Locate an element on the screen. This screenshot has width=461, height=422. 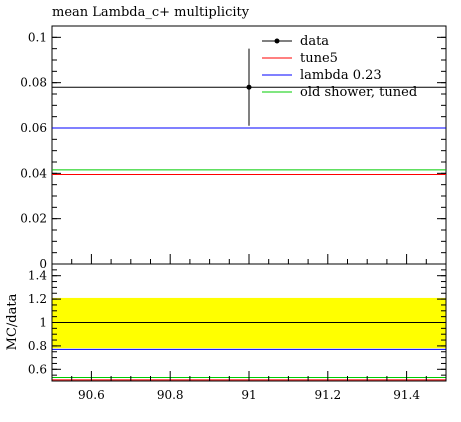
ratio-y-tick-label: 0.8 is located at coordinates (37, 346).